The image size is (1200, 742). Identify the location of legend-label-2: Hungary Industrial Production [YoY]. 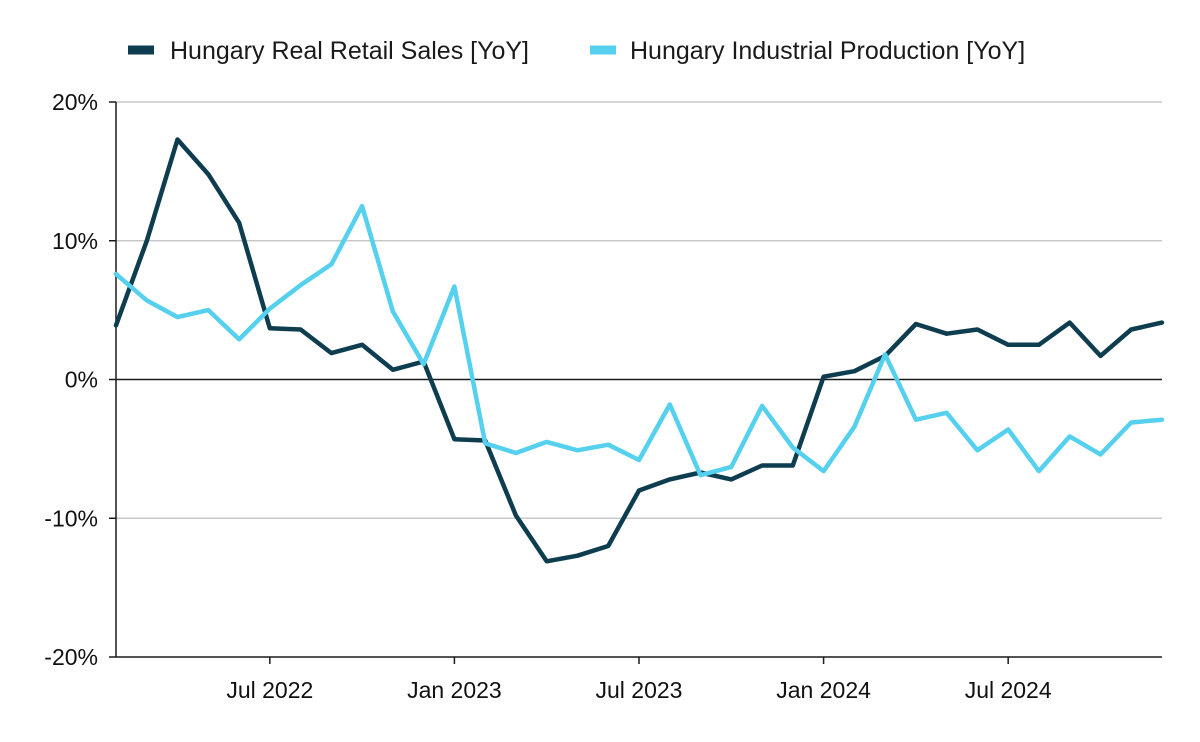
(827, 51).